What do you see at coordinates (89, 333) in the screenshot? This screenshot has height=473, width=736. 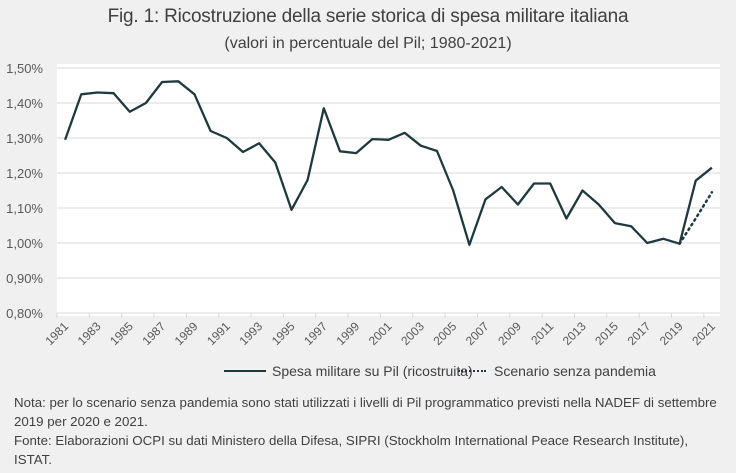 I see `x-tick-label: 1983` at bounding box center [89, 333].